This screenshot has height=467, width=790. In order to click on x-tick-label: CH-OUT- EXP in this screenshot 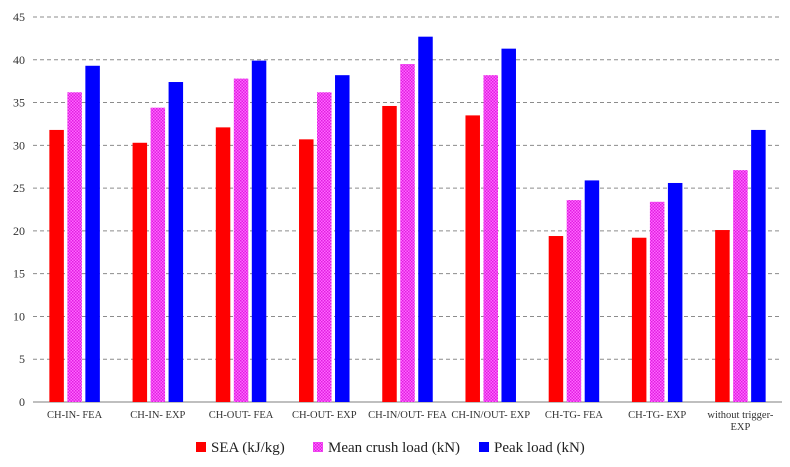, I will do `click(324, 415)`.